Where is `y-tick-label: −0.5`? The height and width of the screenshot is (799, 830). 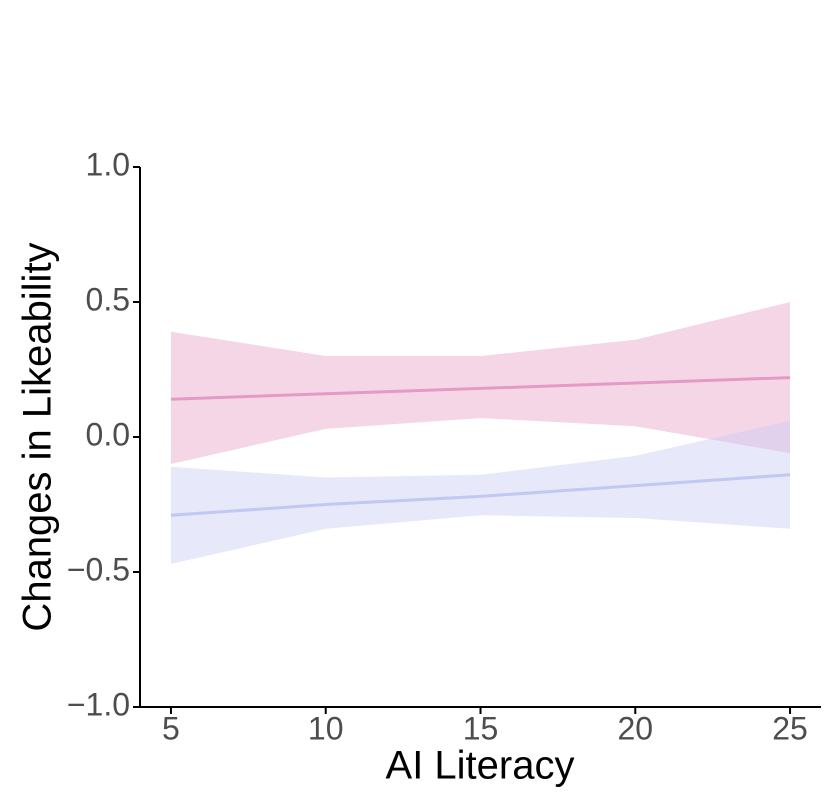
y-tick-label: −0.5 is located at coordinates (98, 569).